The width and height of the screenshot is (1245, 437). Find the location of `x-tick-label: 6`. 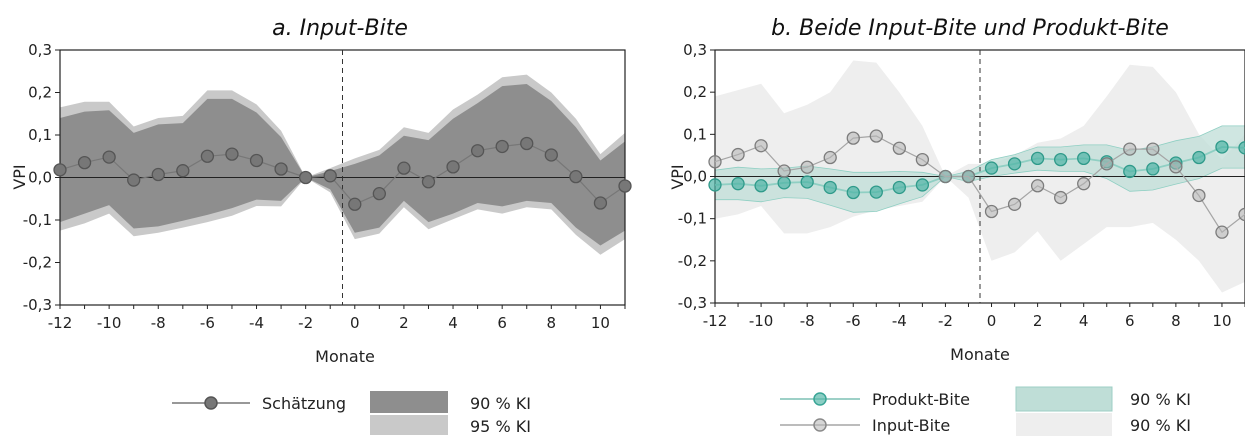

x-tick-label: 6 is located at coordinates (1130, 321).